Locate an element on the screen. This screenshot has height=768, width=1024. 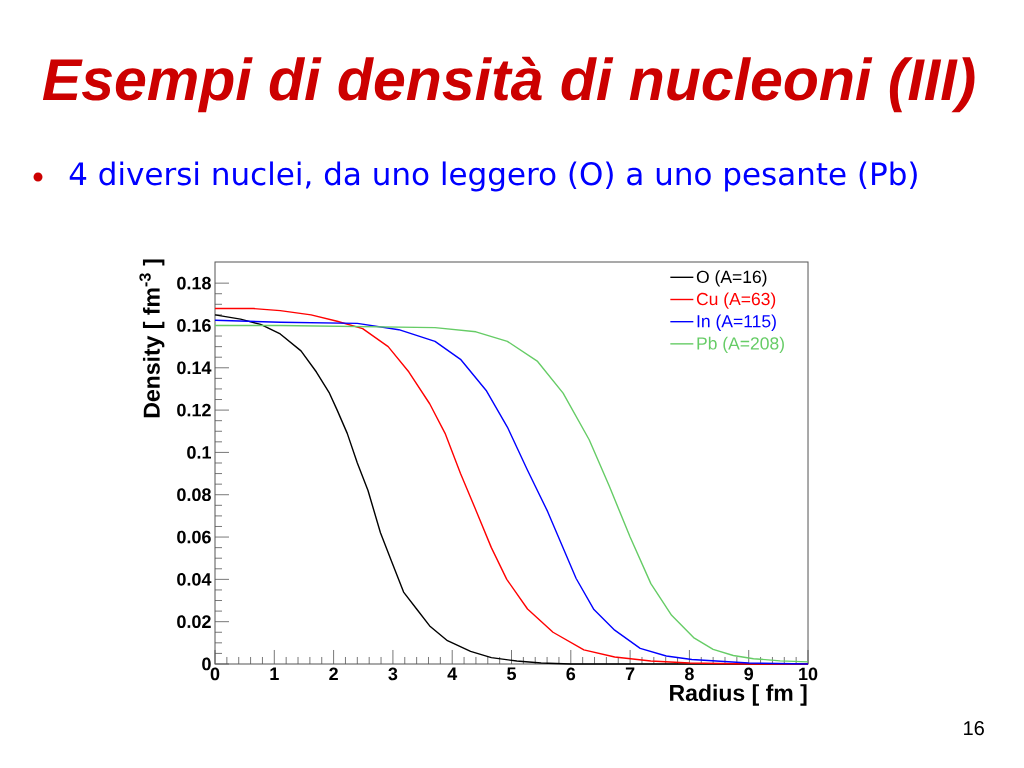
y-tick-label: 0.16 is located at coordinates (194, 325).